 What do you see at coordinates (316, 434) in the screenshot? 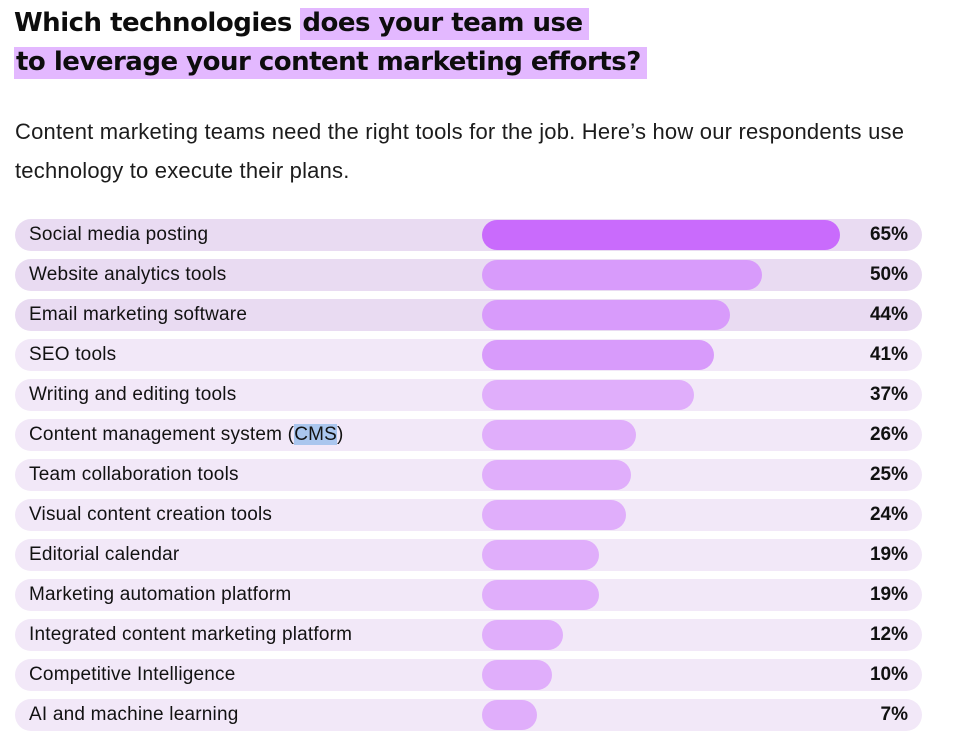
I see `text-selection: CMS` at bounding box center [316, 434].